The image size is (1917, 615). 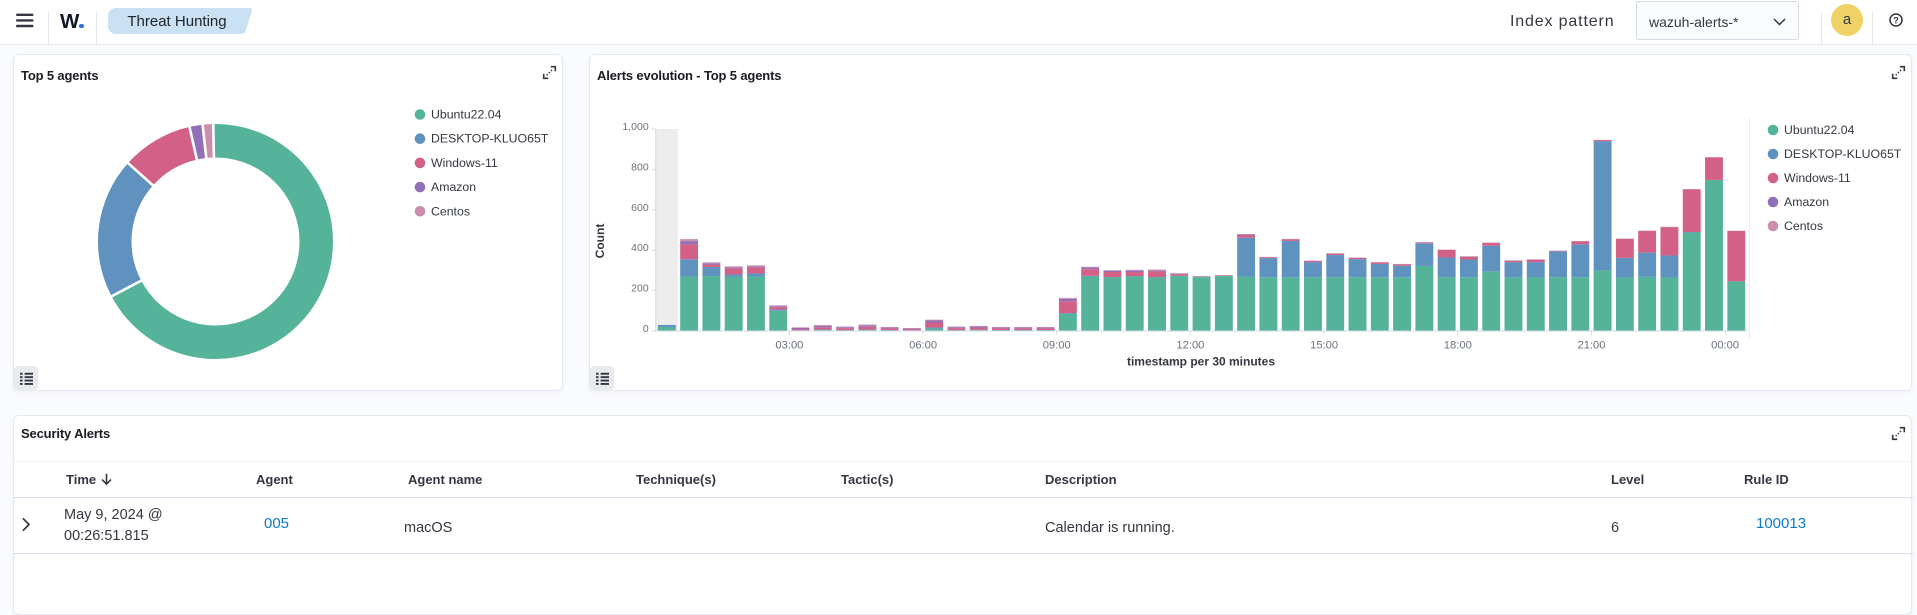 I want to click on svg-text: 21:00, so click(x=1592, y=345).